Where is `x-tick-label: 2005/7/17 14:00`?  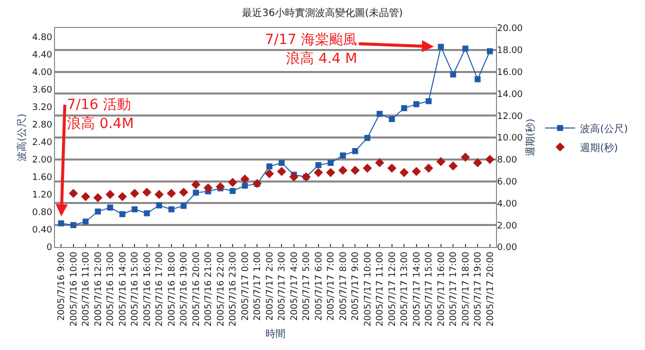 x-tick-label: 2005/7/17 14:00 is located at coordinates (417, 289).